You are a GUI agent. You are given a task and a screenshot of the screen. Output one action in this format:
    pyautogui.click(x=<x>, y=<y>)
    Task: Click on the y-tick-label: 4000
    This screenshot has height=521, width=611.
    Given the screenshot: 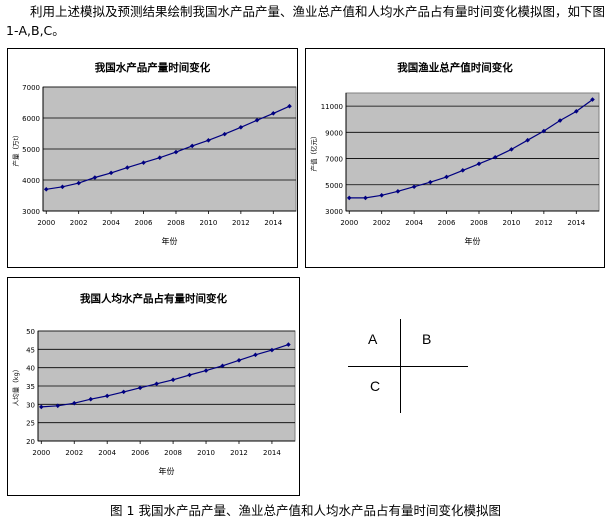 What is the action you would take?
    pyautogui.click(x=31, y=181)
    